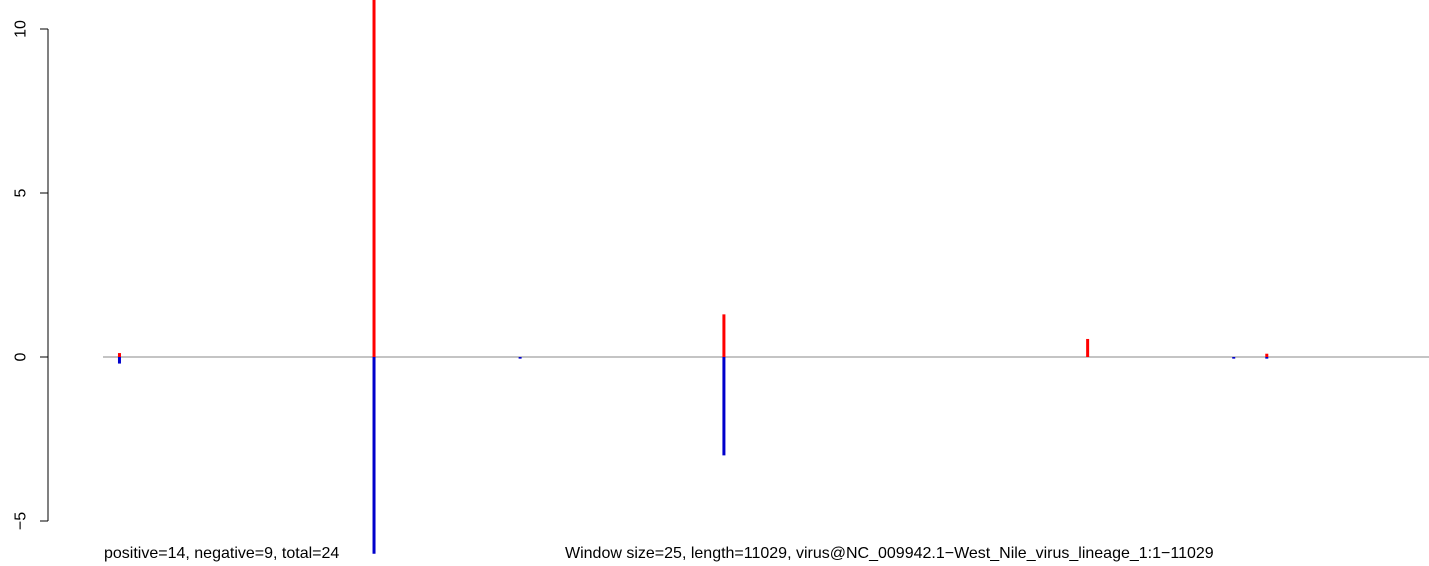 Image resolution: width=1429 pixels, height=566 pixels. I want to click on y-tick-label: −5, so click(21, 521).